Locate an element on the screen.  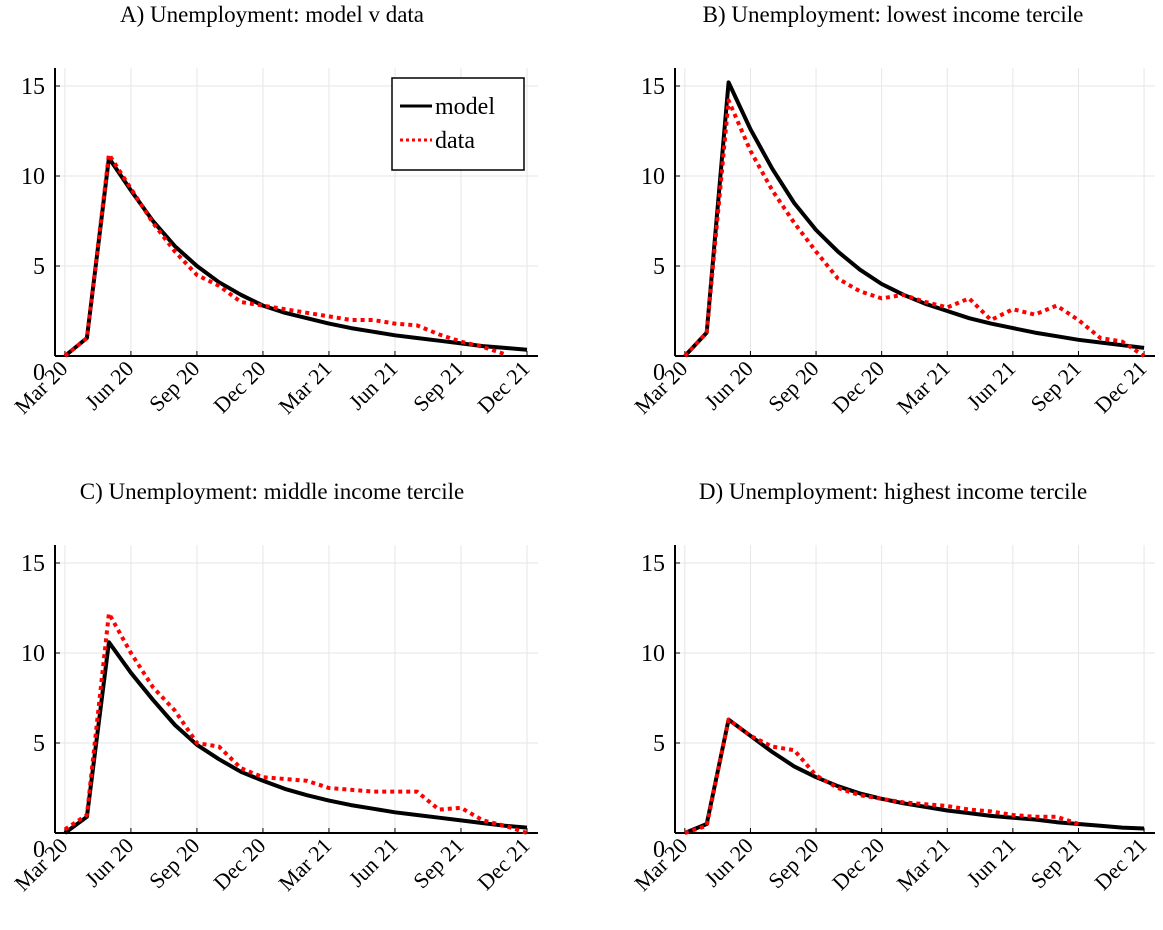
panel-title: D) Unemployment: highest income tercile is located at coordinates (893, 491).